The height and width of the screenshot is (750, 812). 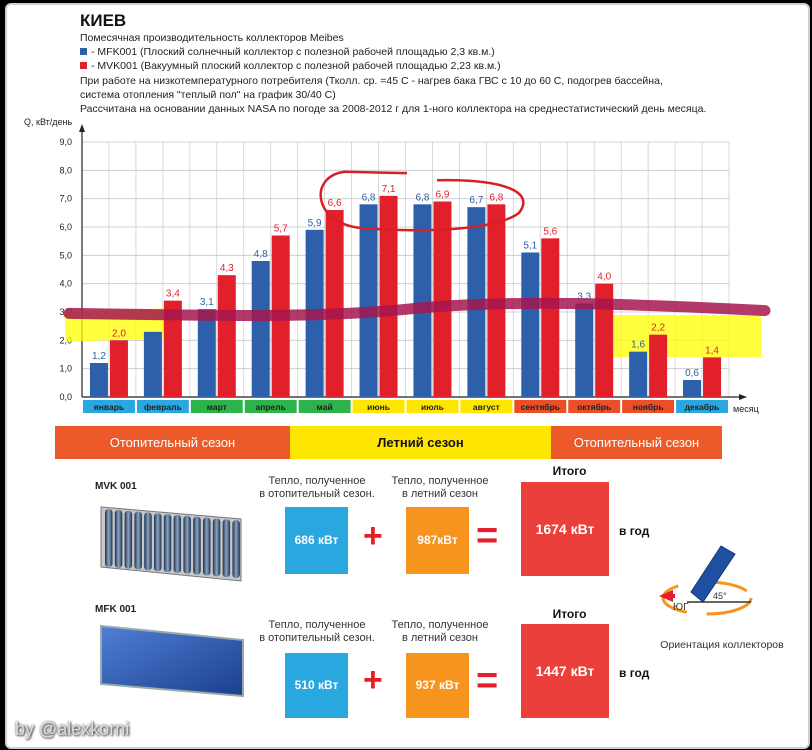 I want to click on bar-MVK001-октябрь, so click(x=604, y=340).